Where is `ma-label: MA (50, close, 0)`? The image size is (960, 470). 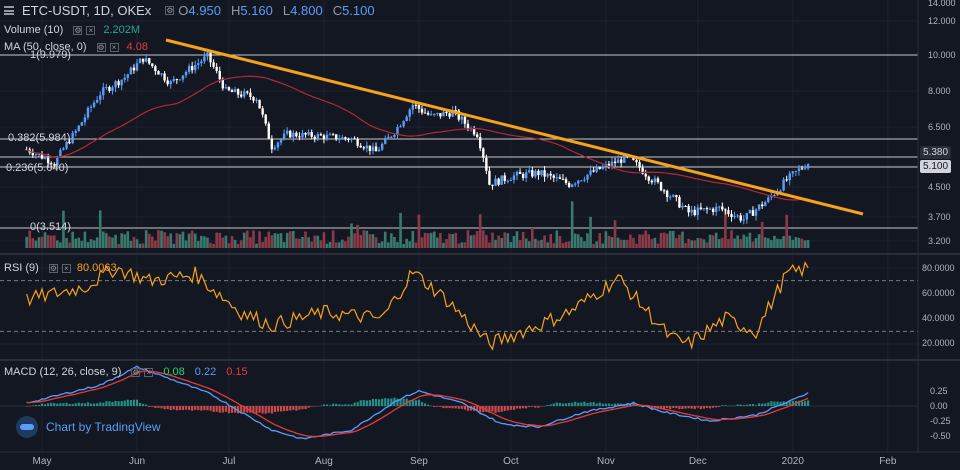 ma-label: MA (50, close, 0) is located at coordinates (45, 47).